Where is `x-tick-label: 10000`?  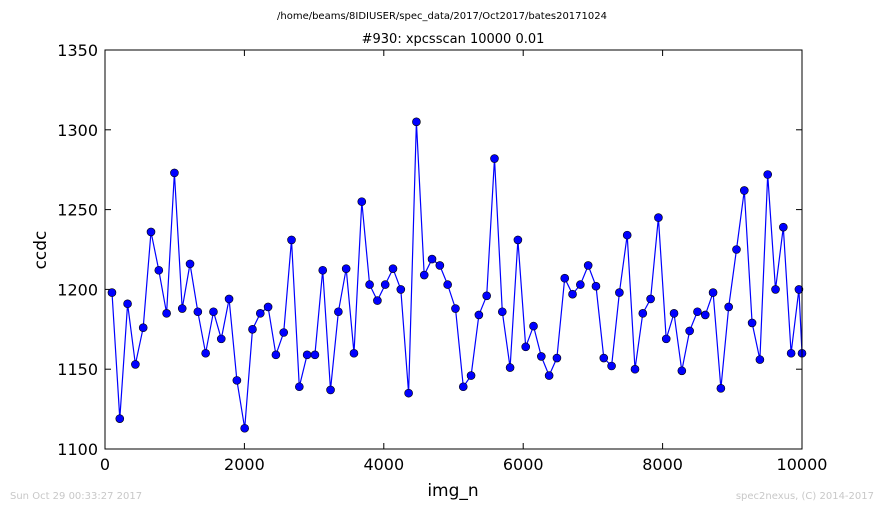 x-tick-label: 10000 is located at coordinates (802, 464).